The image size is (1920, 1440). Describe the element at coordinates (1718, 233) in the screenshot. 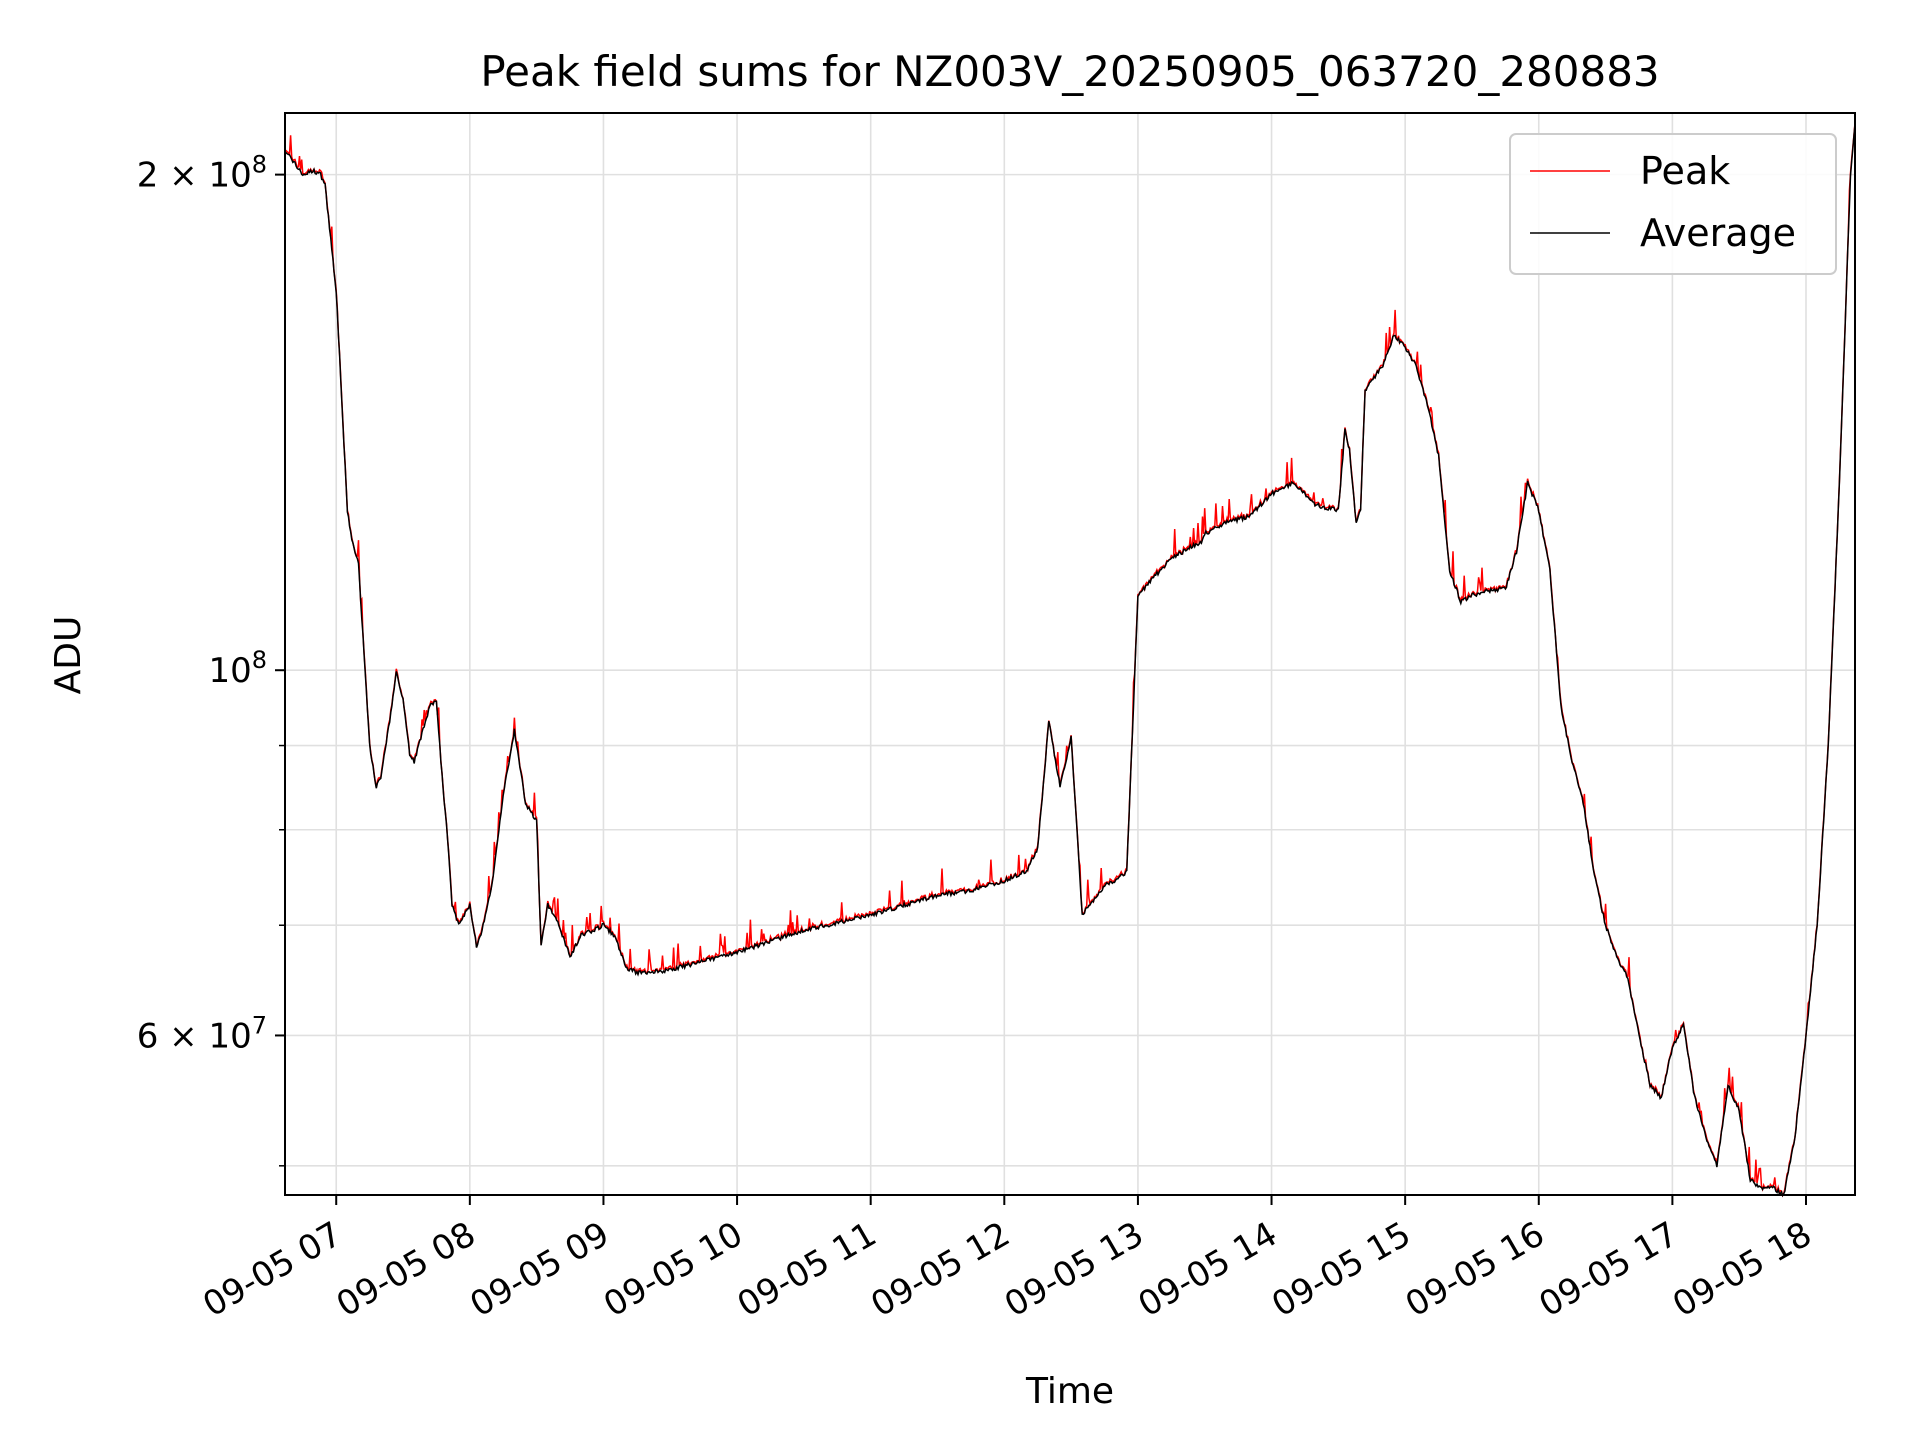

I see `legend-average-label: Average` at that location.